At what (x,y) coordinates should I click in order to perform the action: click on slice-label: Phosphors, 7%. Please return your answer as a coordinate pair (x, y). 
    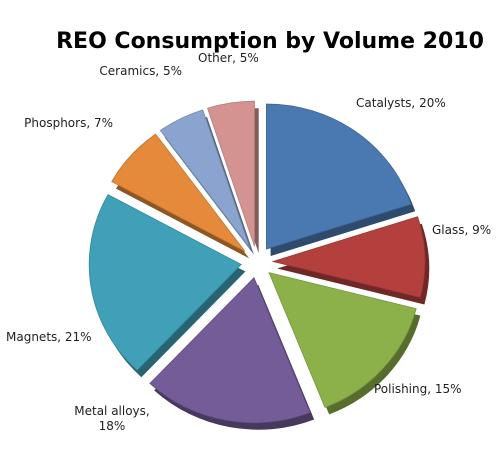
    Looking at the image, I should click on (68, 123).